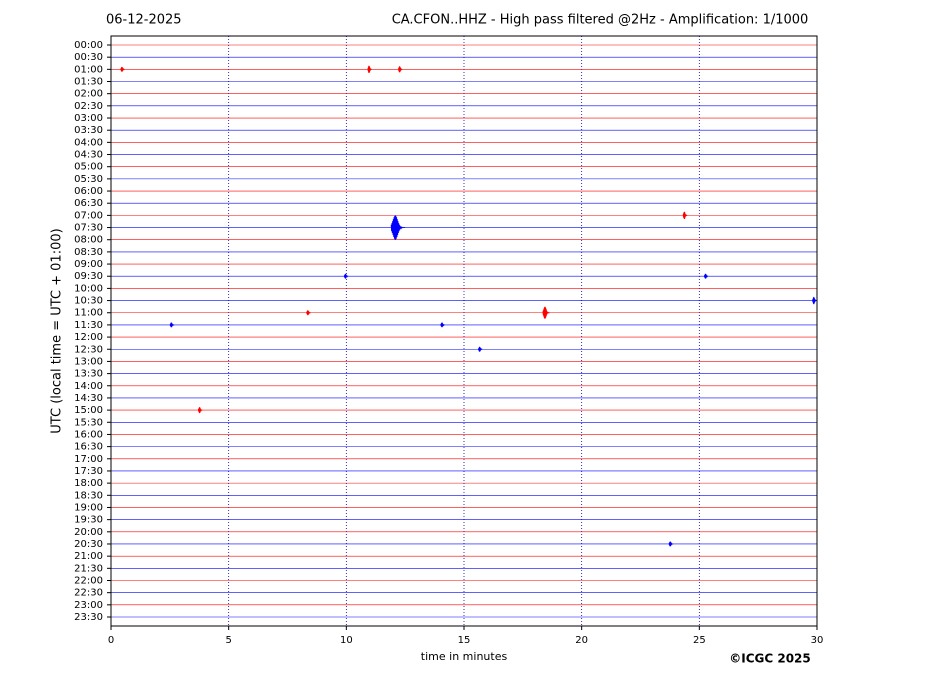 This screenshot has height=700, width=927. I want to click on y-tick-label: 00:00, so click(88, 45).